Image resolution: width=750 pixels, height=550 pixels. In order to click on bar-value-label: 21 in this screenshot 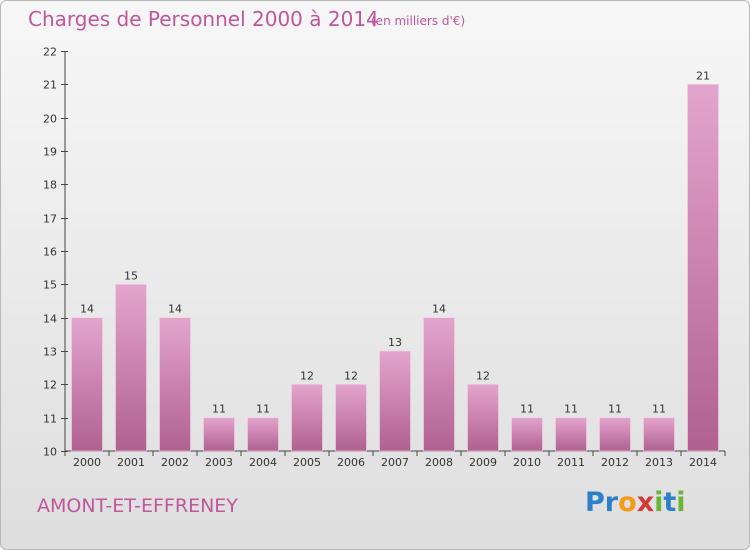, I will do `click(703, 75)`.